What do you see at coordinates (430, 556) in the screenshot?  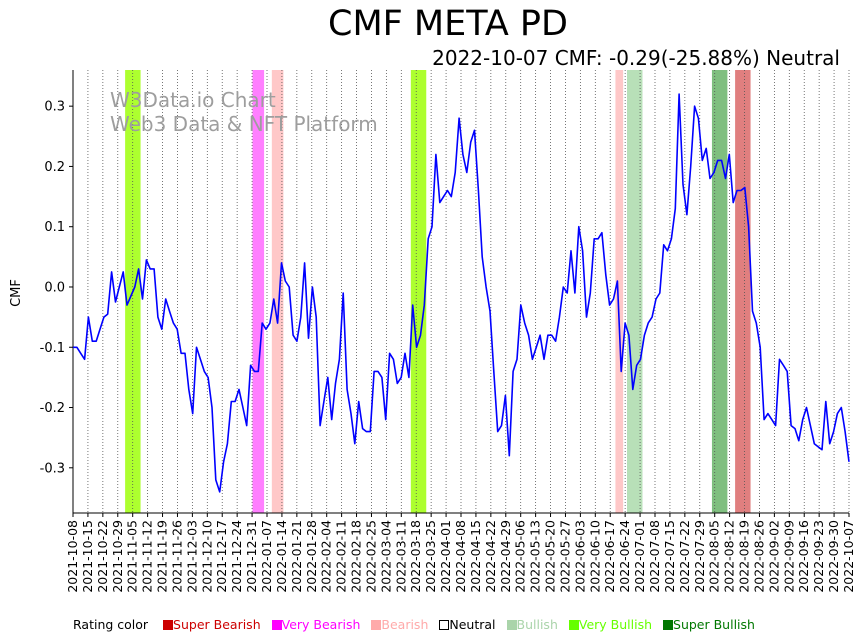 I see `x-tick-label-24: 2022-03-25` at bounding box center [430, 556].